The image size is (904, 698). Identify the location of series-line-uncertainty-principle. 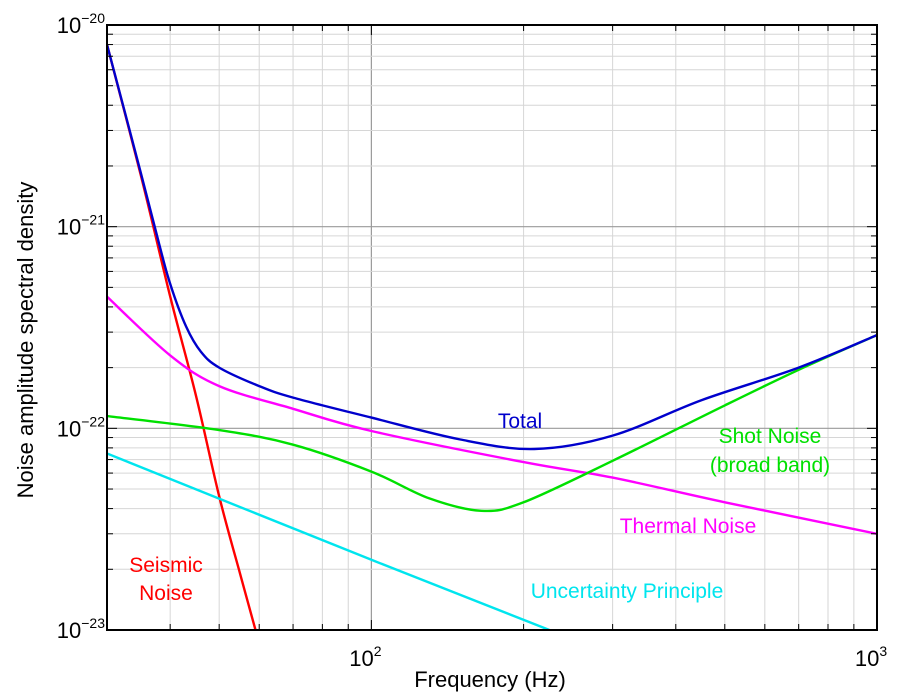
(328, 541).